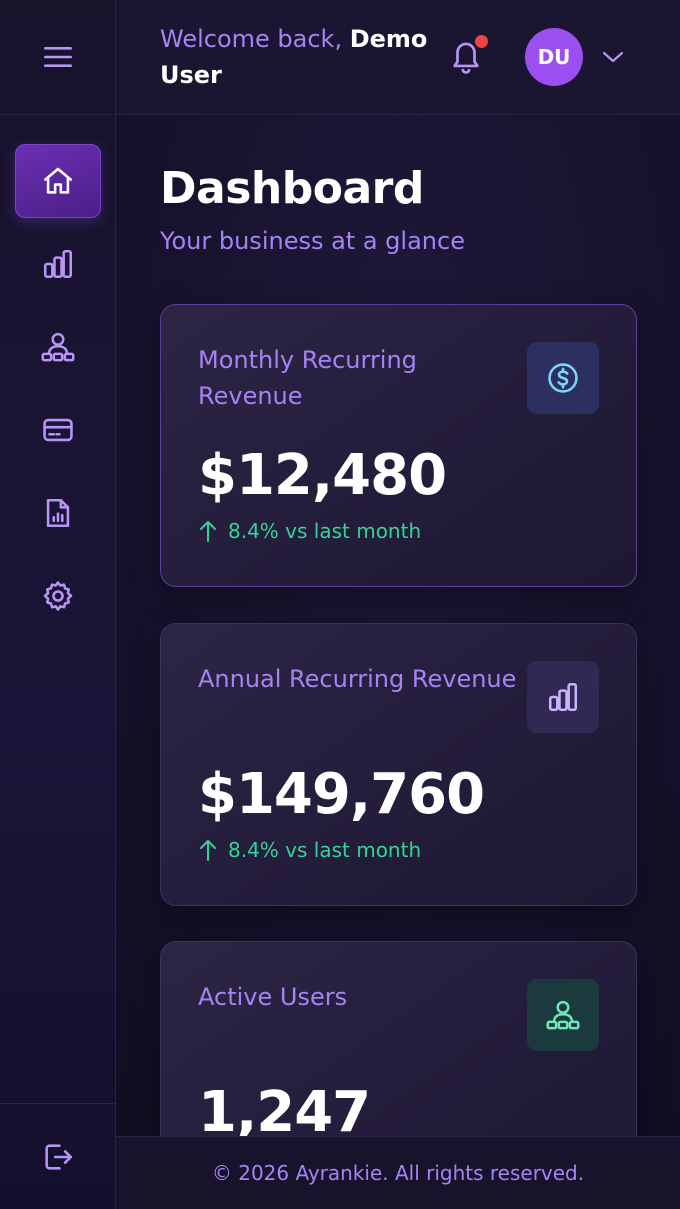 This screenshot has height=1209, width=680. I want to click on page-subtitle: Your business at a glance, so click(312, 241).